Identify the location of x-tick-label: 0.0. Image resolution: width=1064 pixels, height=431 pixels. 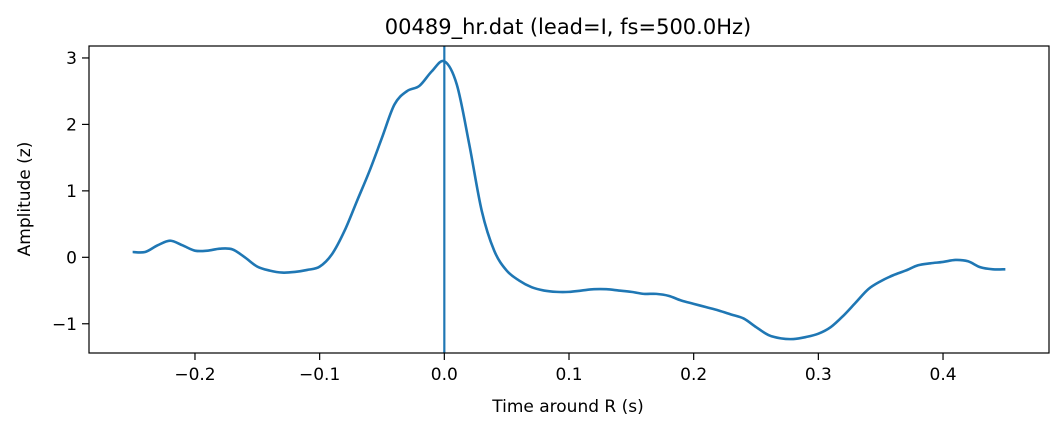
(444, 375).